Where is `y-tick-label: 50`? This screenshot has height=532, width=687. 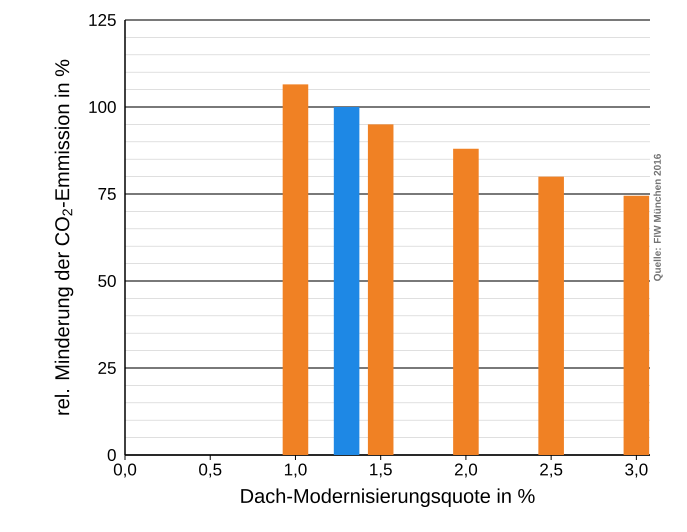
y-tick-label: 50 is located at coordinates (107, 281).